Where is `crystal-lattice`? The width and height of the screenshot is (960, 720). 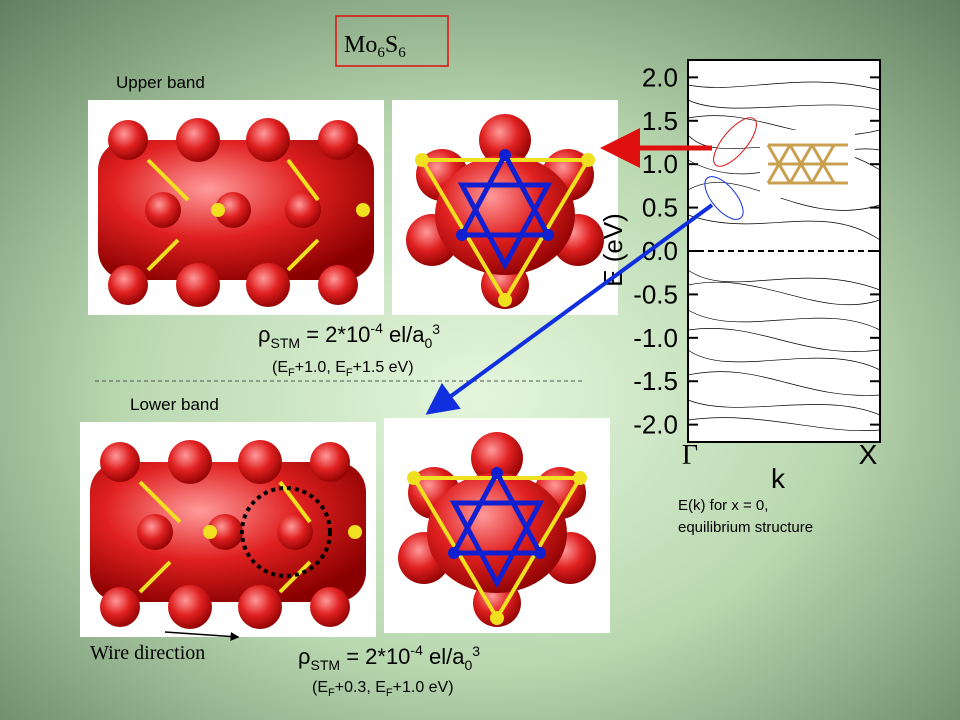
crystal-lattice is located at coordinates (807, 164).